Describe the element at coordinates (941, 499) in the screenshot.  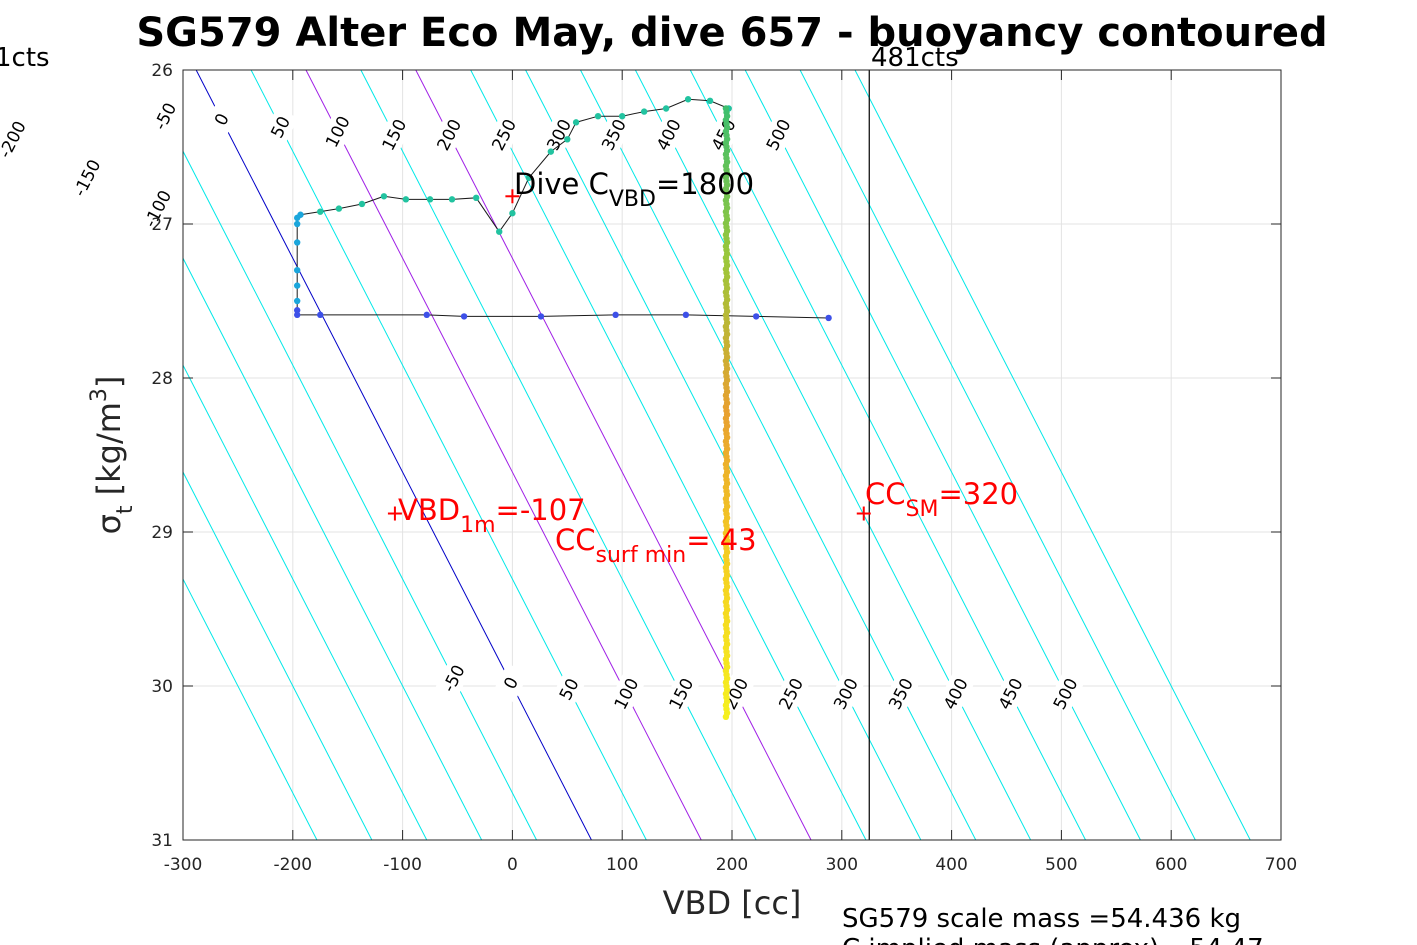
I see `ccsm-annotation: CCSM=320` at that location.